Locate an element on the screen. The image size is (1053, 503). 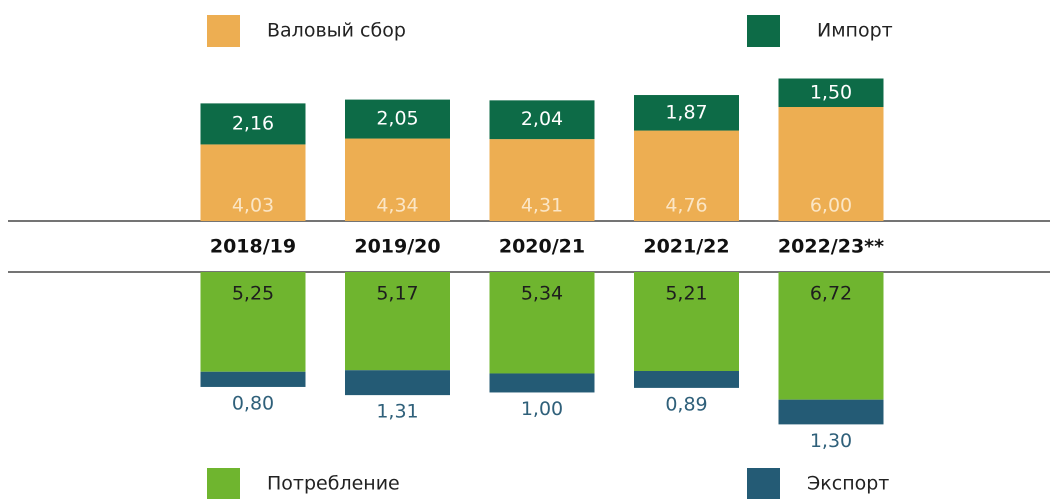
category-label: 2021/22 is located at coordinates (686, 247).